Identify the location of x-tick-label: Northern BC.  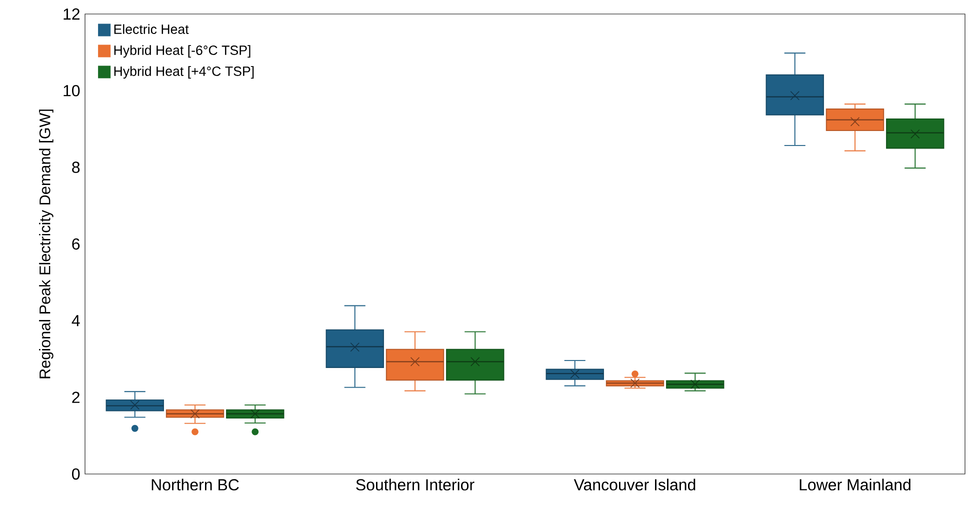
(195, 484).